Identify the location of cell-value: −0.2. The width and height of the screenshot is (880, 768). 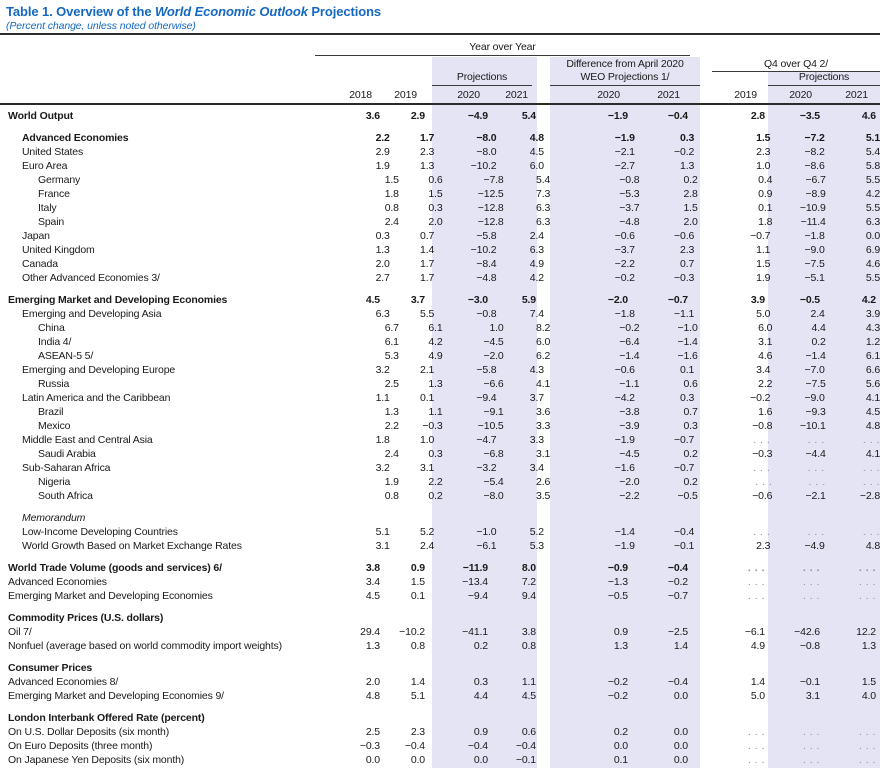
(677, 582).